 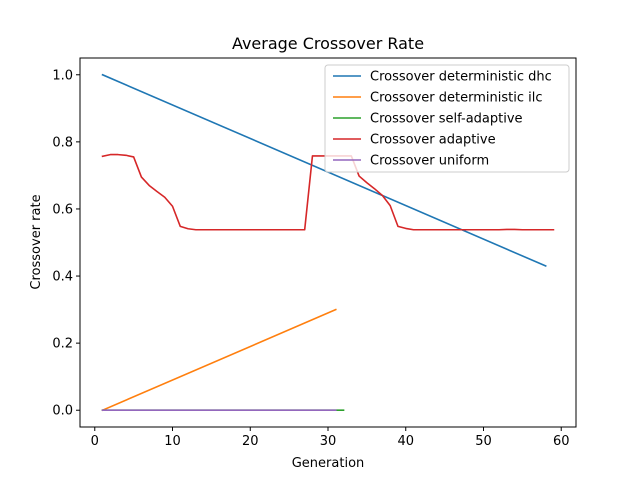 I want to click on y-tick-label: 0.8, so click(x=62, y=142).